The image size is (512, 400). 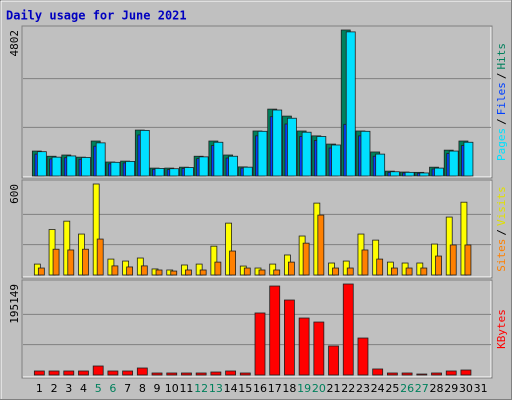 I want to click on x-tick-label: 27, so click(x=422, y=388).